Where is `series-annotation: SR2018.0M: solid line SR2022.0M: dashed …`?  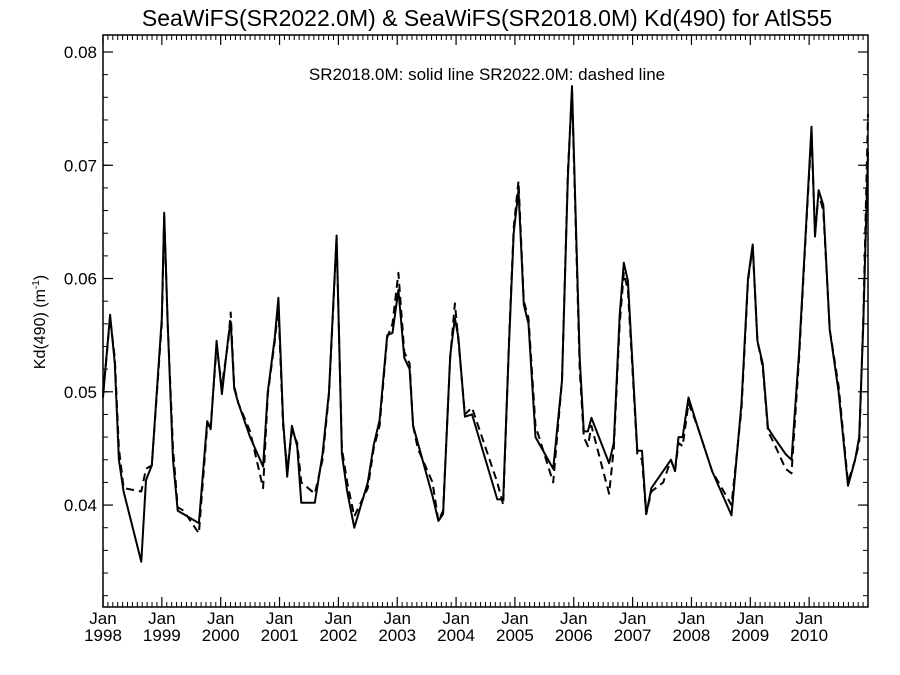
series-annotation: SR2018.0M: solid line SR2022.0M: dashed … is located at coordinates (487, 74).